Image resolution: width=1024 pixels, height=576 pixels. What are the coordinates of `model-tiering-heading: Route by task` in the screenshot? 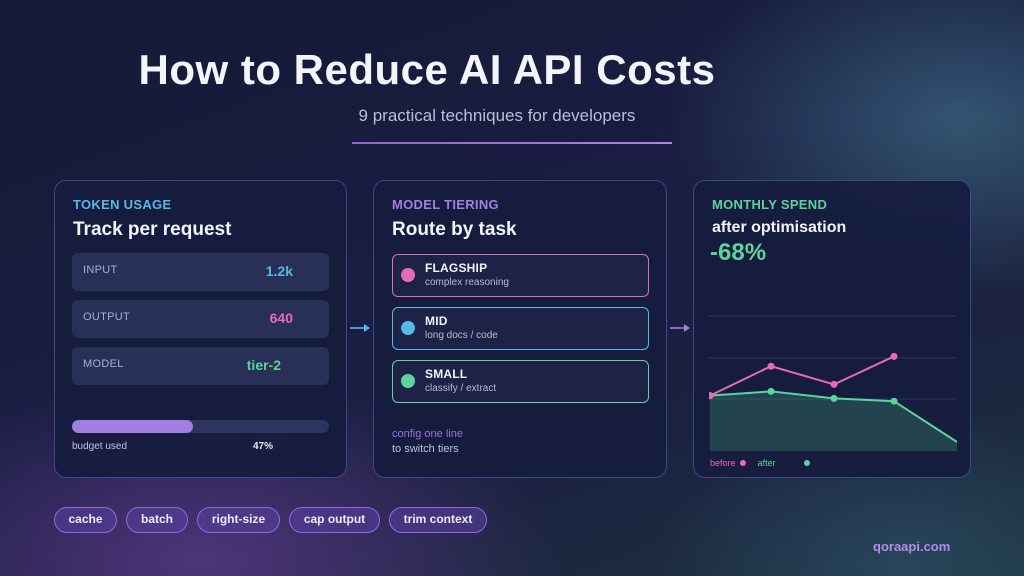 It's located at (454, 229).